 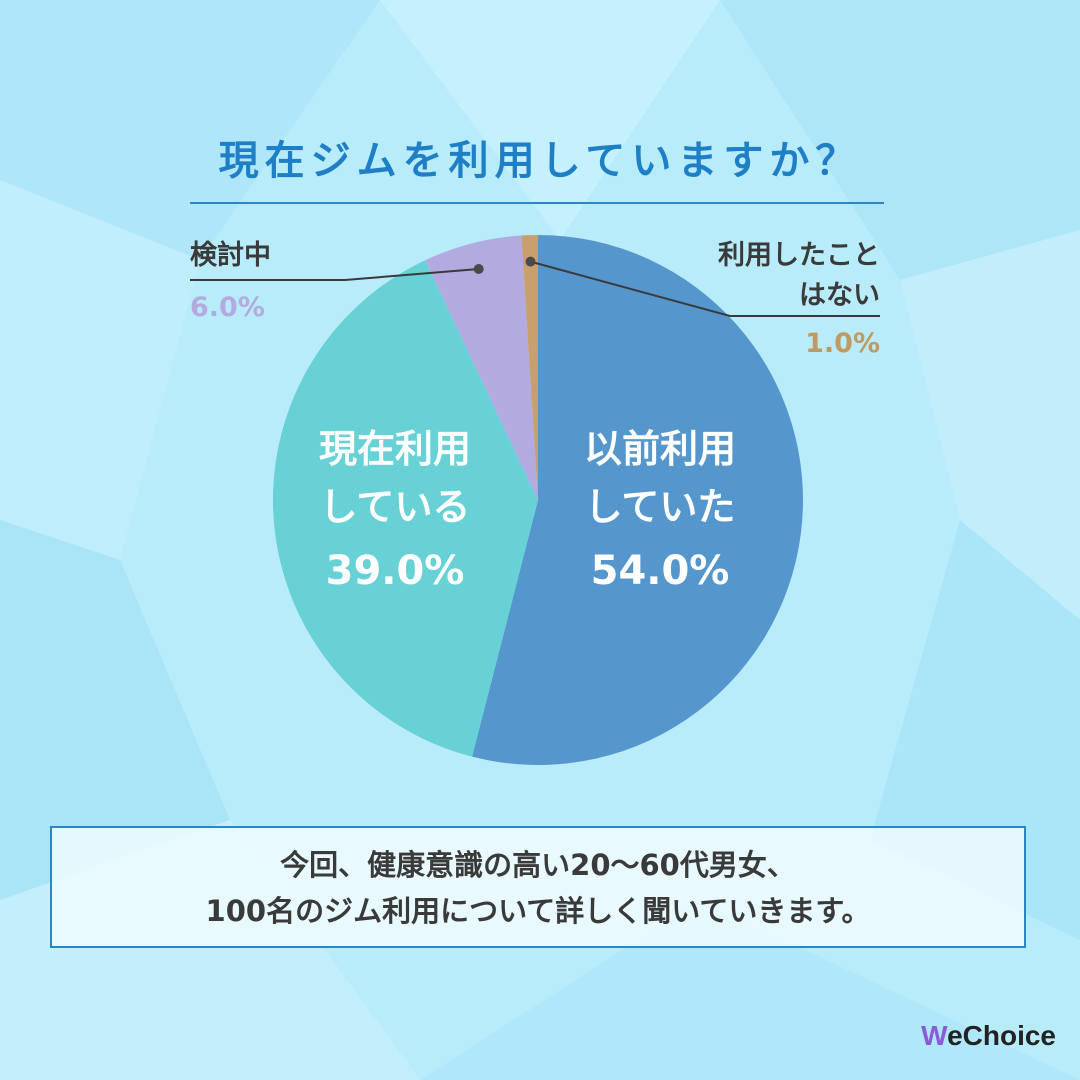 I want to click on label-current-line1: 現在利用, so click(x=394, y=449).